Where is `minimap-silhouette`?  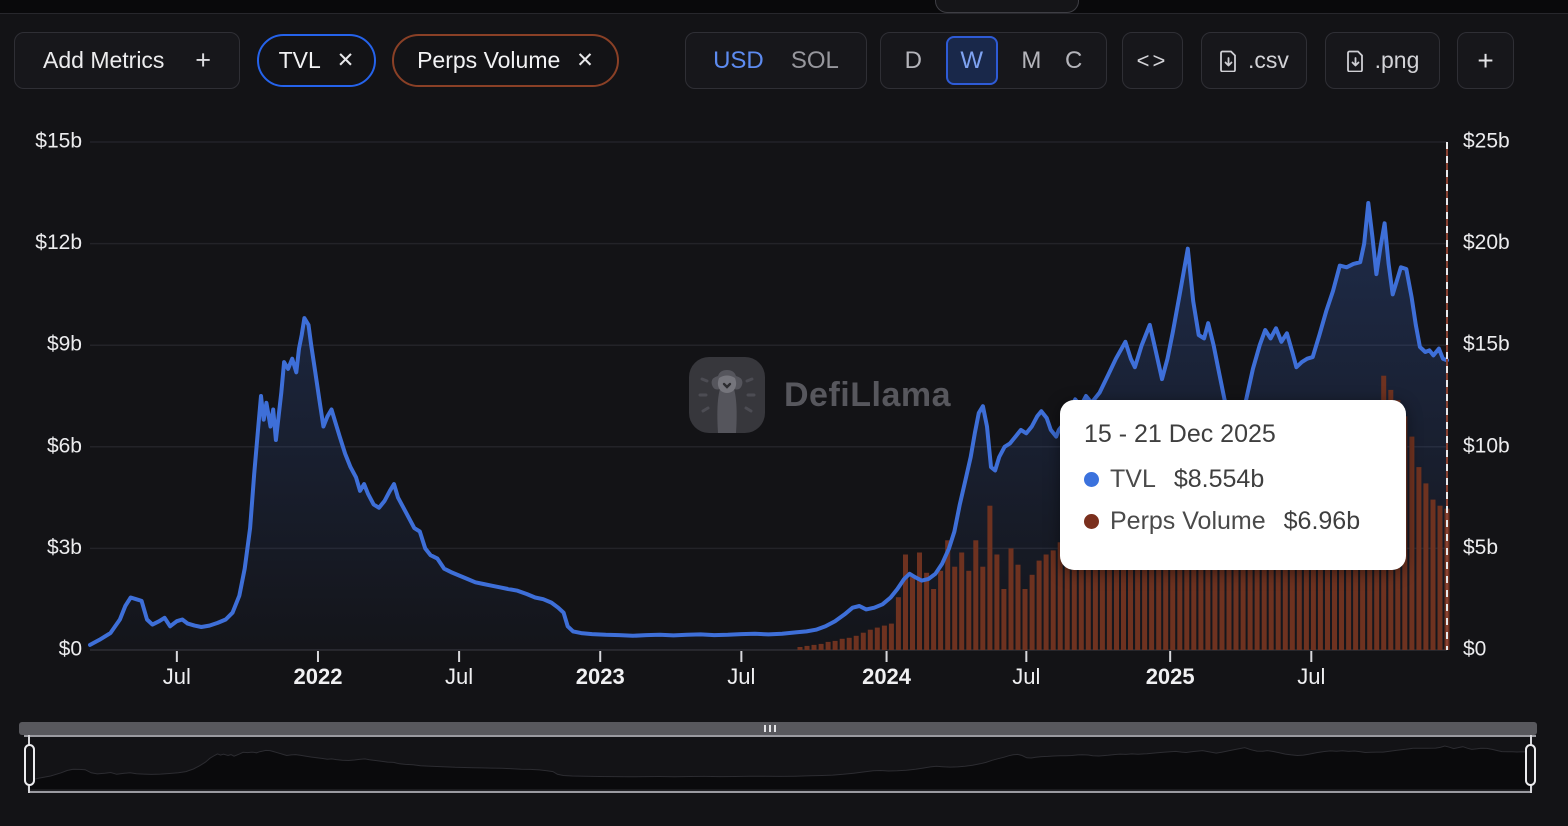
minimap-silhouette is located at coordinates (780, 768).